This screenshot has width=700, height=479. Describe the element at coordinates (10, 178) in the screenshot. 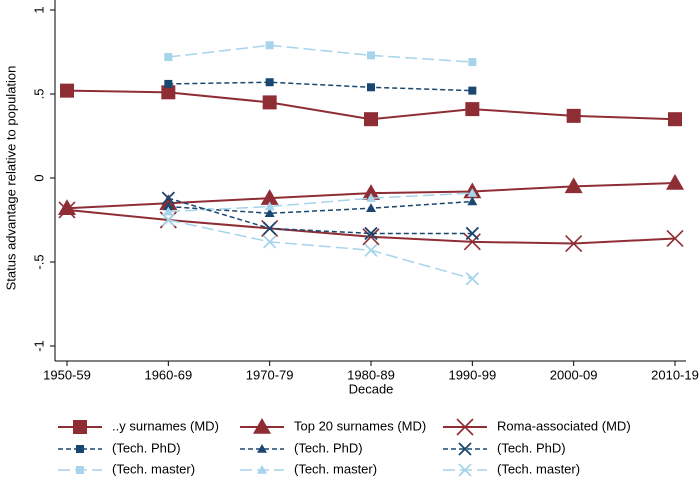

I see `y-axis-label: Status advantage relative to population` at that location.